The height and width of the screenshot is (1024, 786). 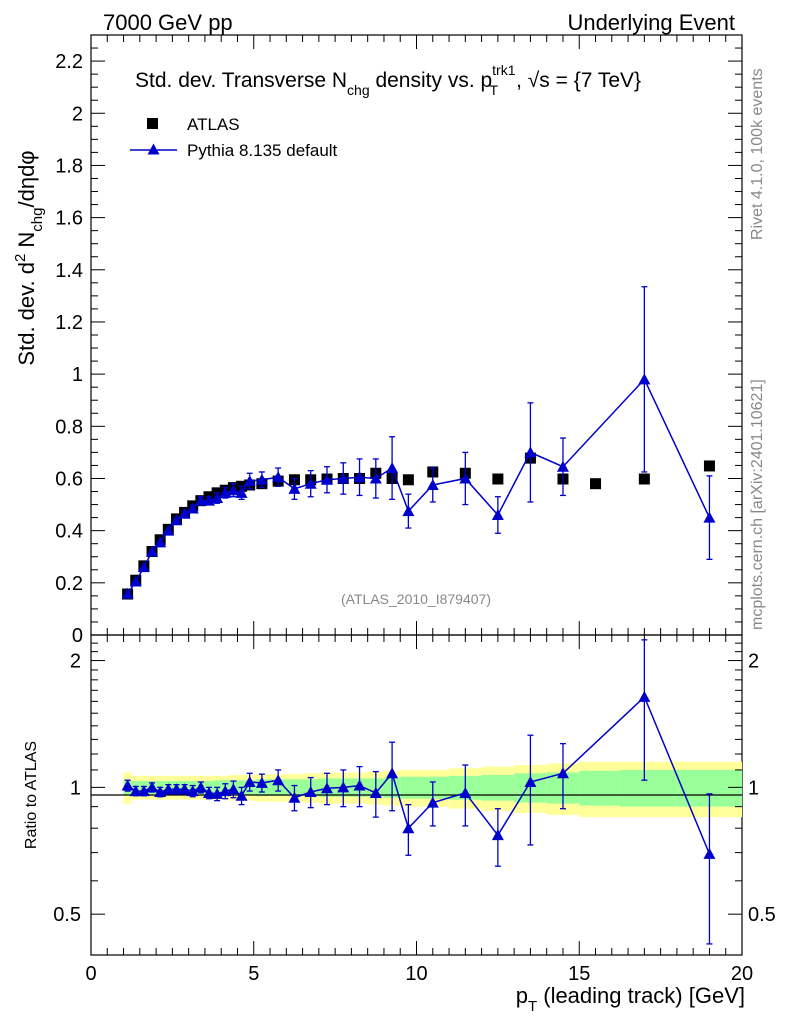 What do you see at coordinates (69, 532) in the screenshot?
I see `y-tick-label: 0.4` at bounding box center [69, 532].